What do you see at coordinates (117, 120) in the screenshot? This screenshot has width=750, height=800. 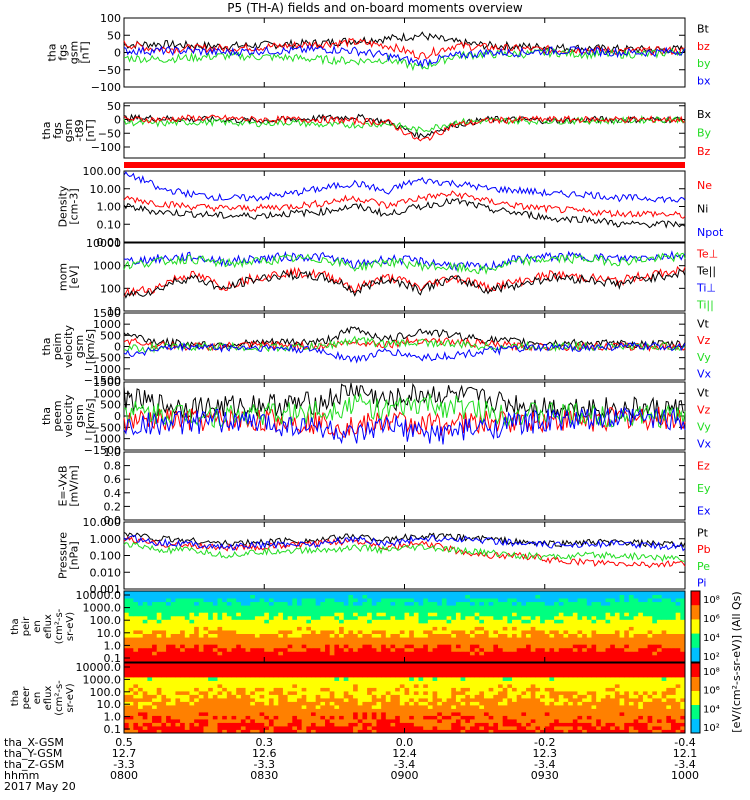 I see `ytick-label-fgs2-1: 0` at bounding box center [117, 120].